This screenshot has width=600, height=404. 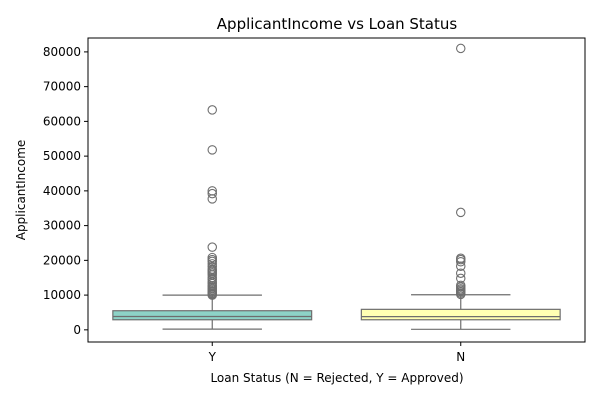 I want to click on y-tick-label: 60000, so click(x=62, y=121).